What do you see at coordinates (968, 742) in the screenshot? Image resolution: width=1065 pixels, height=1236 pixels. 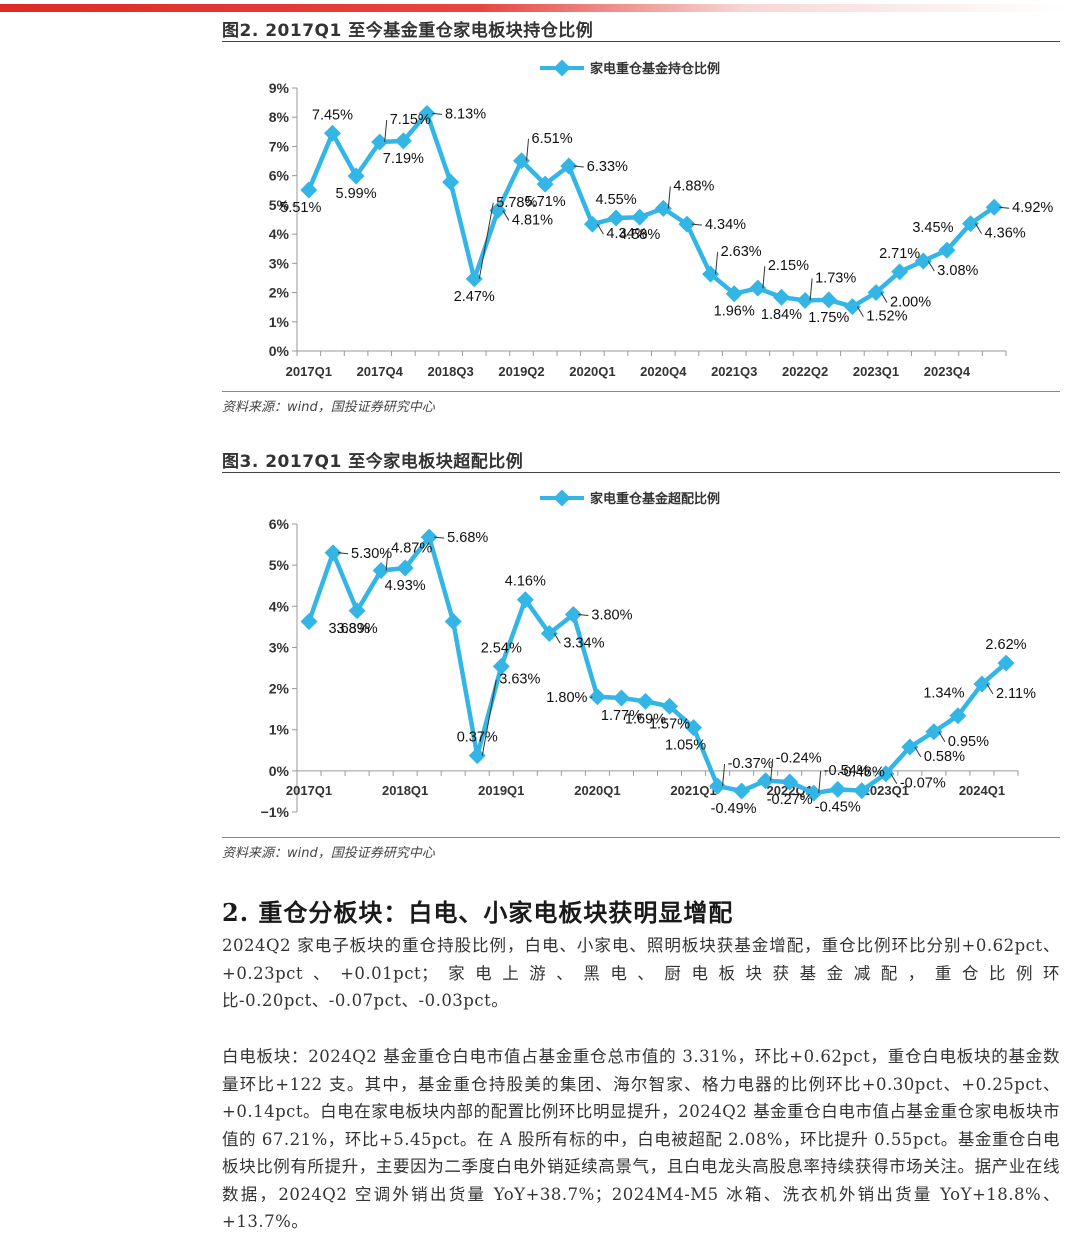 I see `data-label: 0.95%` at bounding box center [968, 742].